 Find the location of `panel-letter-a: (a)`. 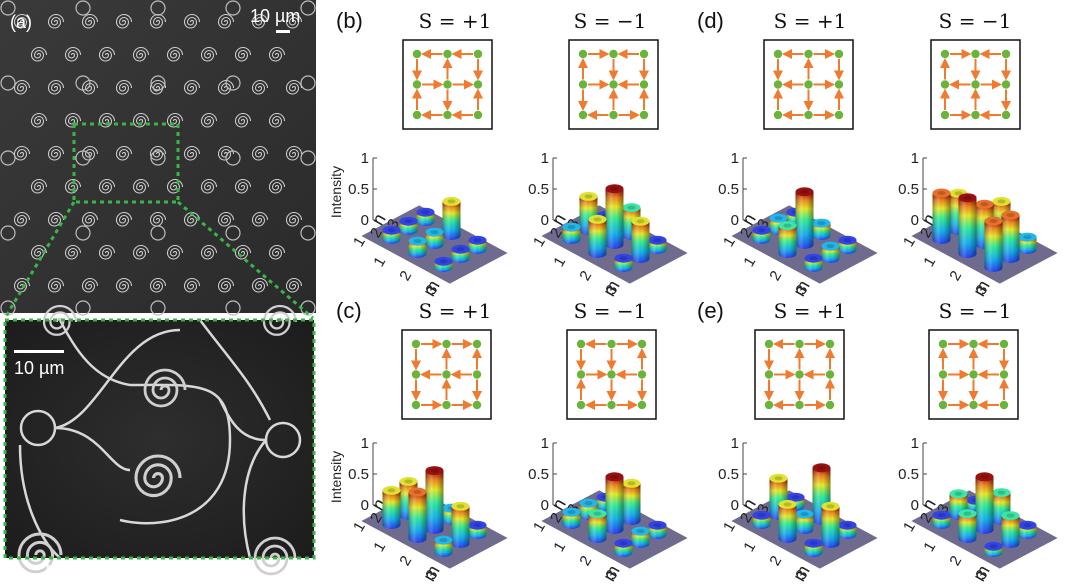

panel-letter-a: (a) is located at coordinates (21, 22).